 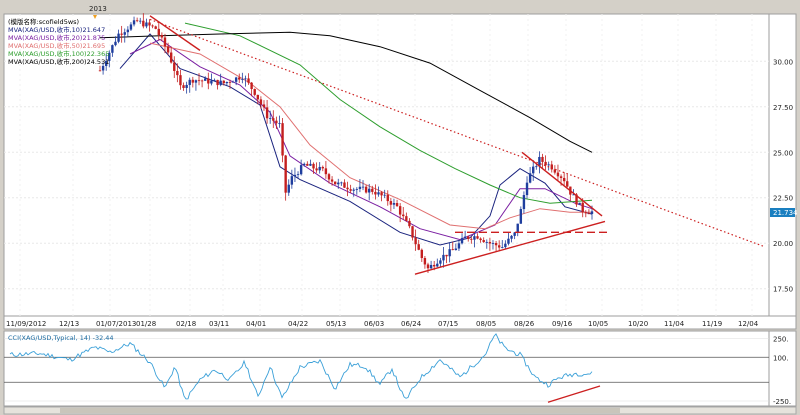 What do you see at coordinates (562, 324) in the screenshot?
I see `date-tick-label: 09/16` at bounding box center [562, 324].